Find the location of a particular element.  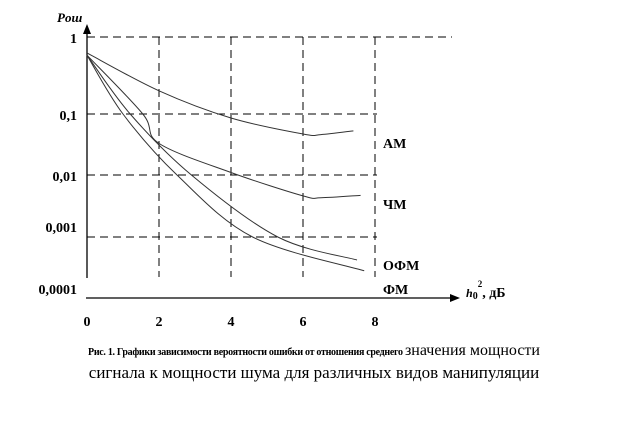

y-tick-label: 0,001 is located at coordinates (62, 228).